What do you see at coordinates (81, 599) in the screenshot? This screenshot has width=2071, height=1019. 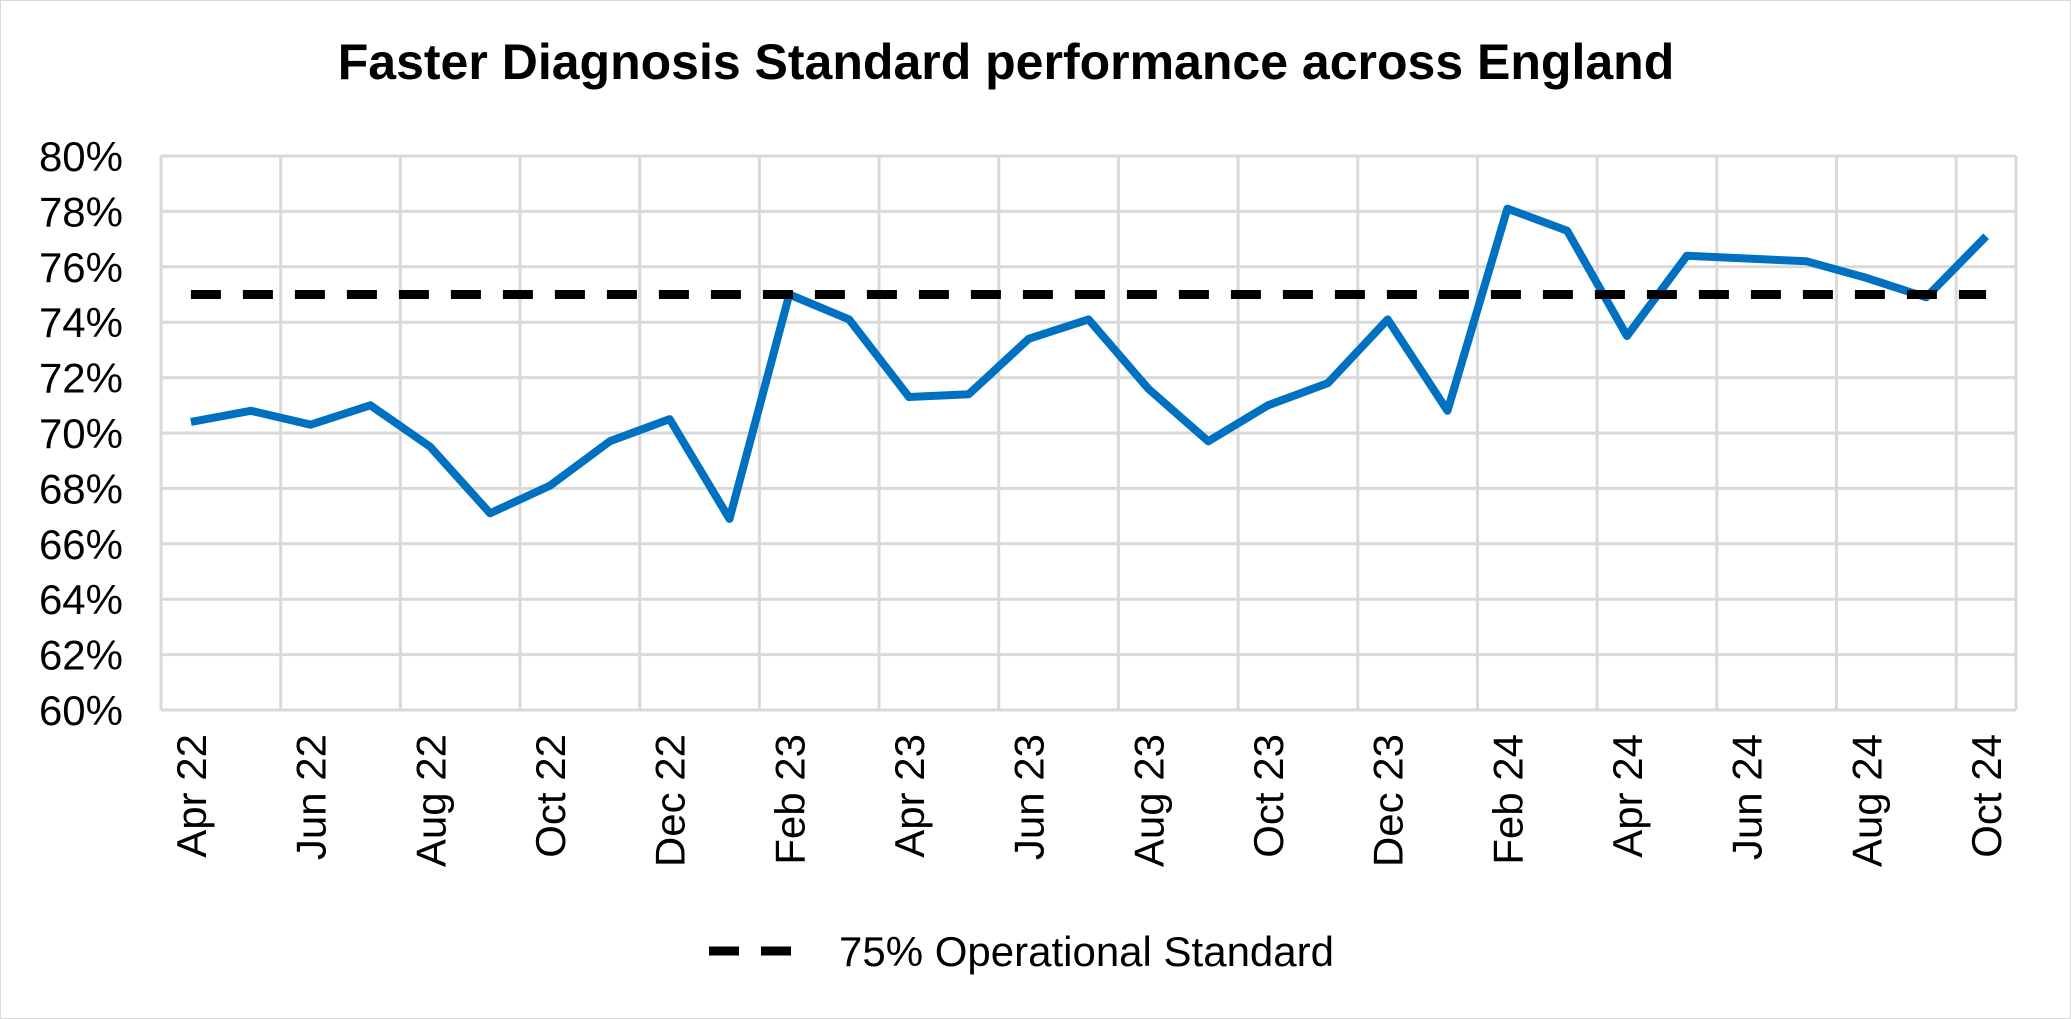 I see `y-tick-label: 64%` at bounding box center [81, 599].